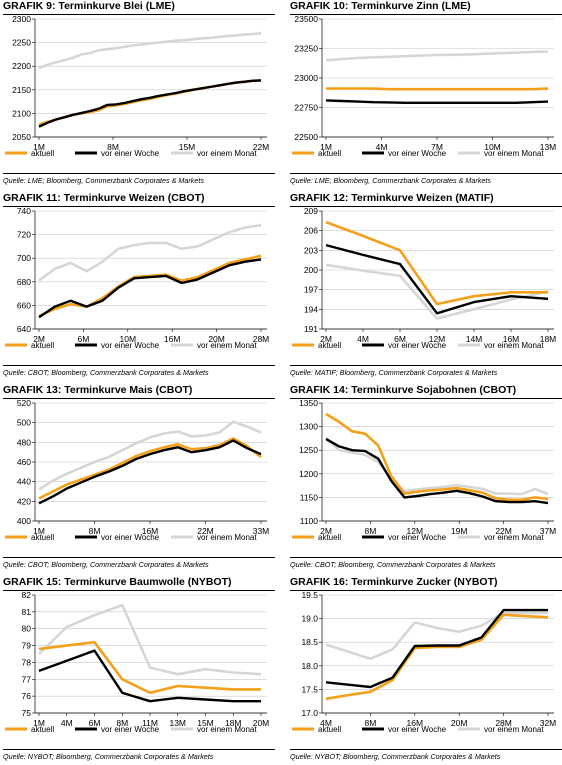  Describe the element at coordinates (30, 582) in the screenshot. I see `chart-title-prefix: GRAFIK 15` at that location.